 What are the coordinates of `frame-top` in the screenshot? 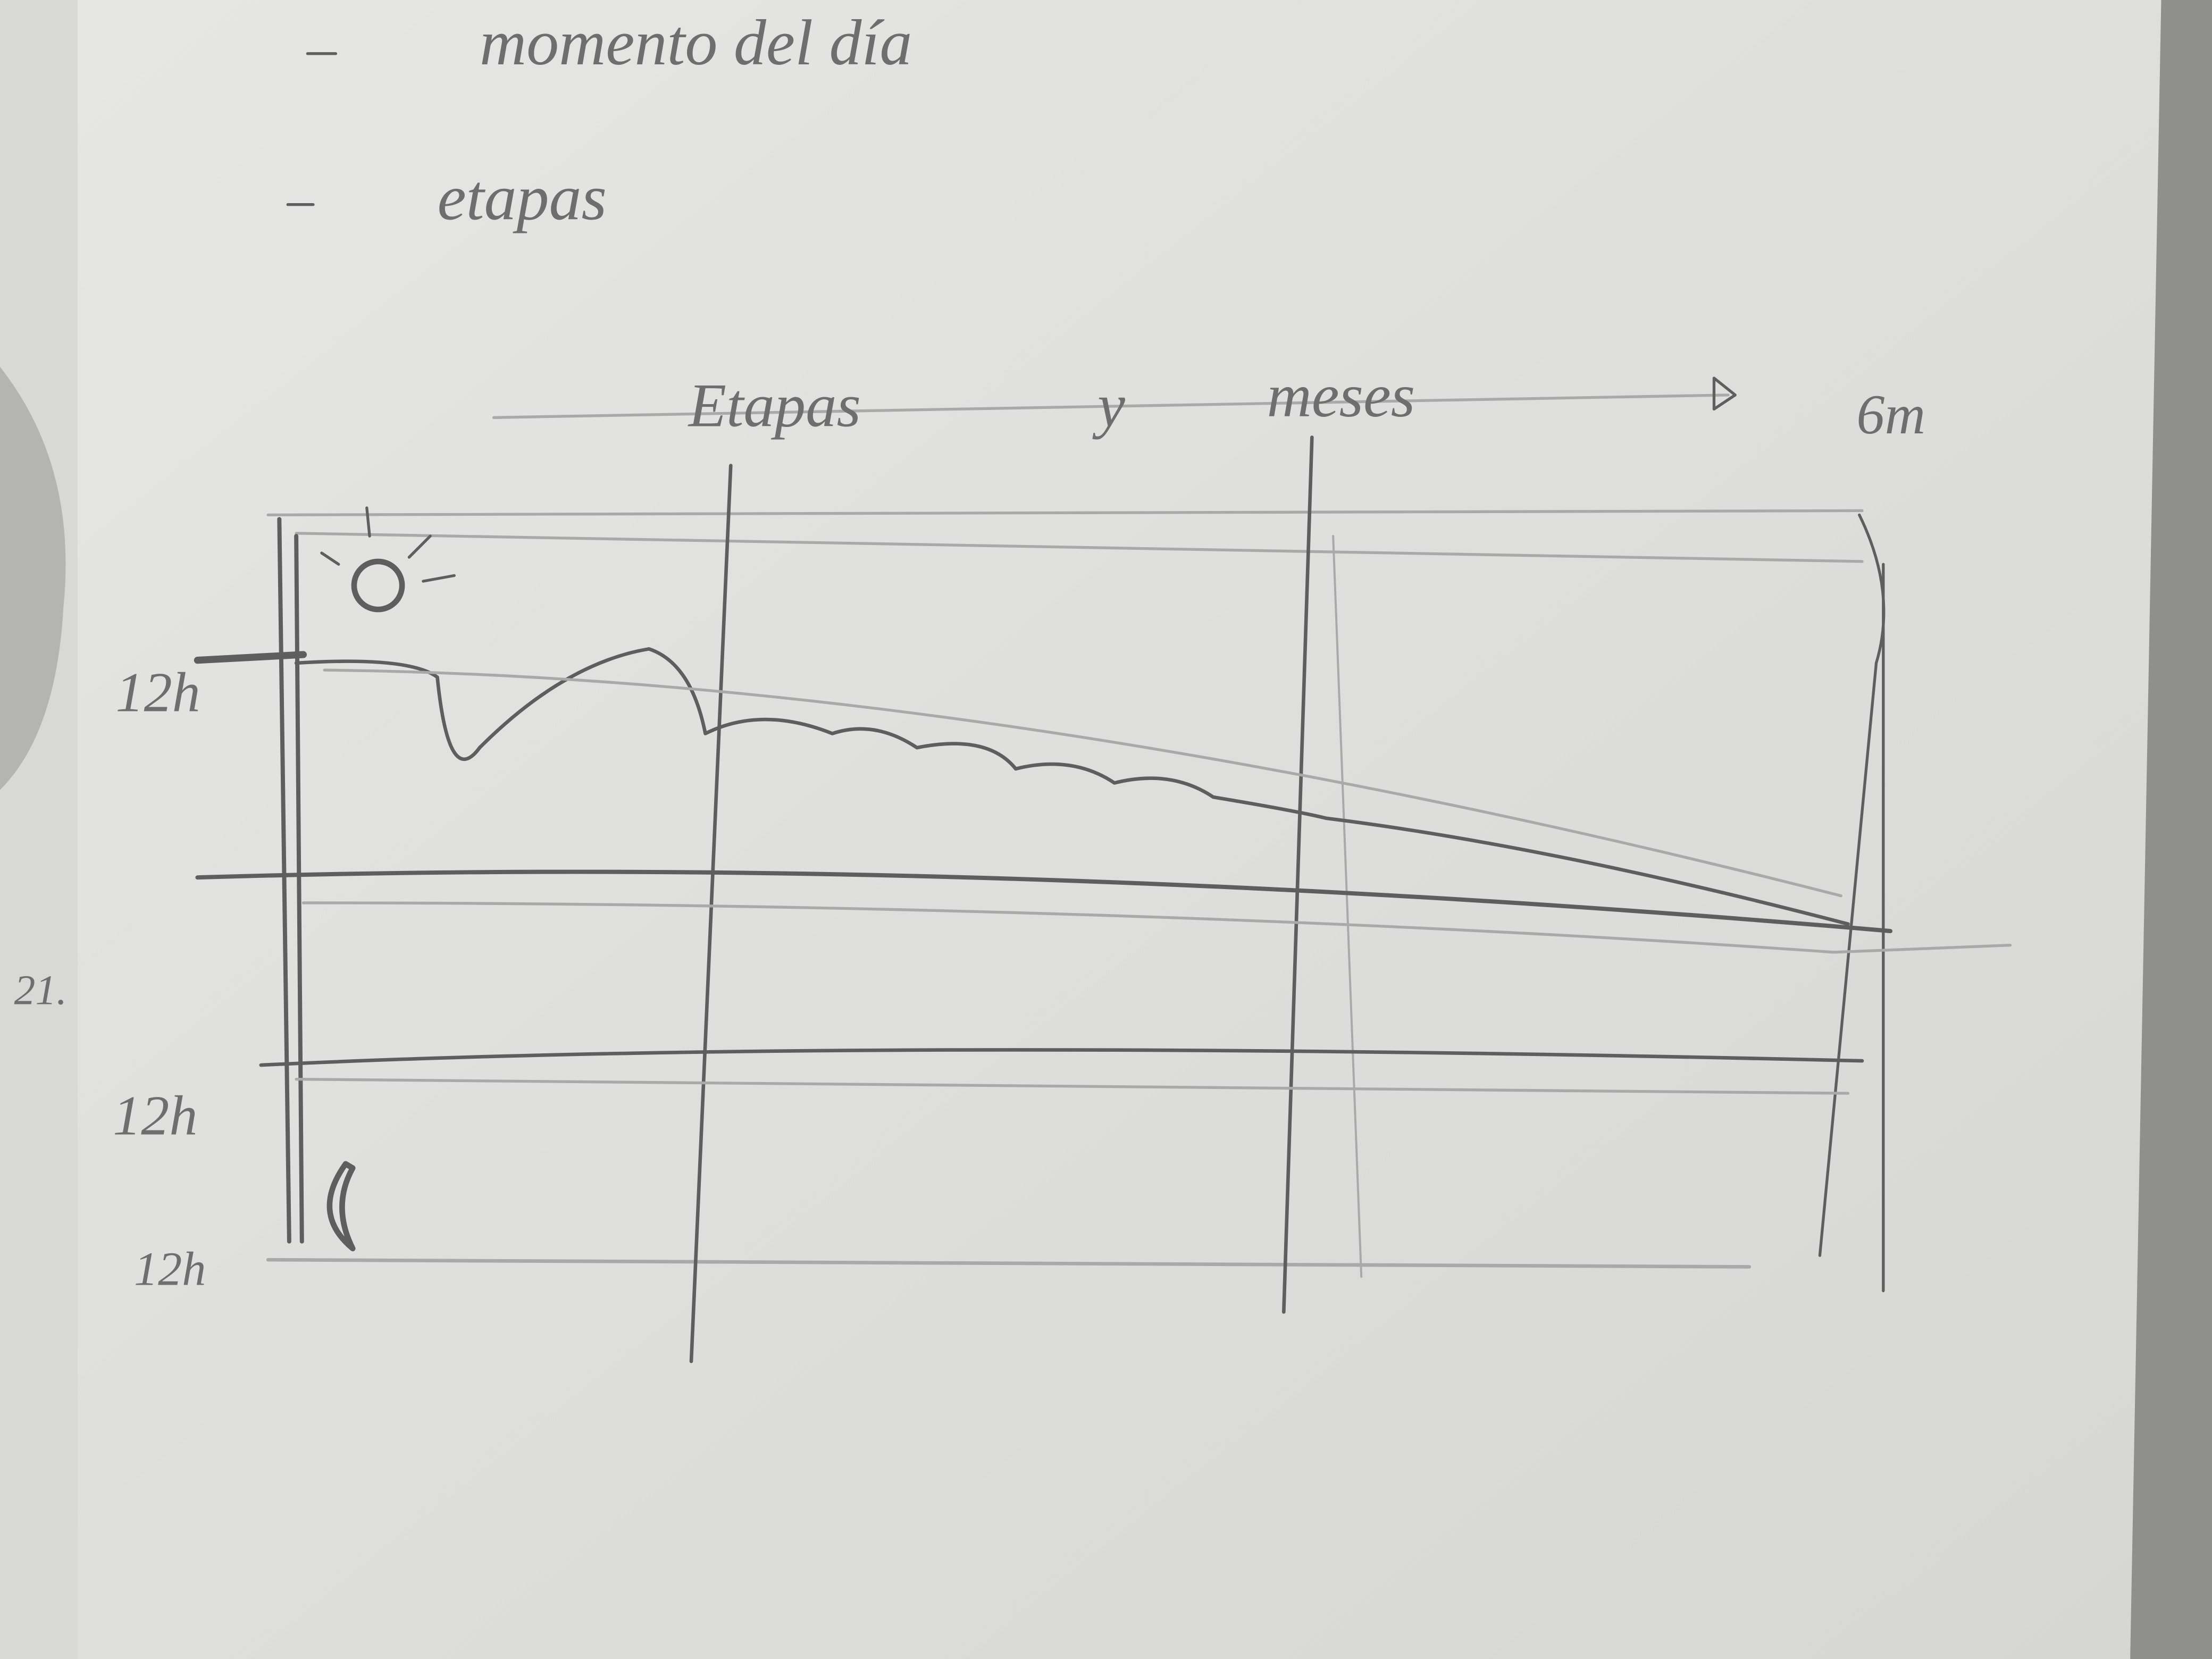 It's located at (1065, 536).